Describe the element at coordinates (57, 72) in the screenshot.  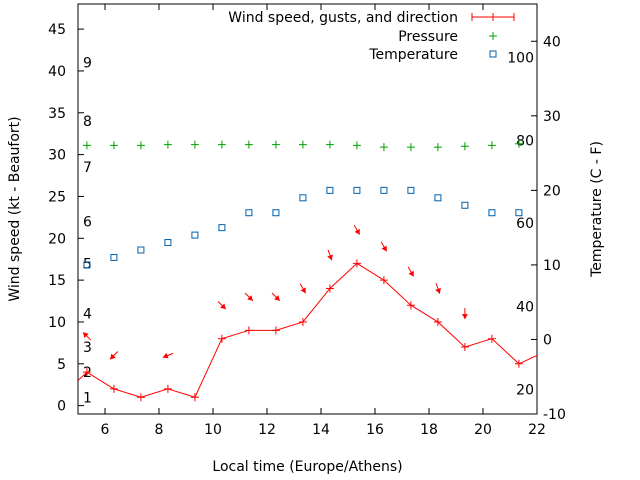
I see `y-left-tick-label: 40` at that location.